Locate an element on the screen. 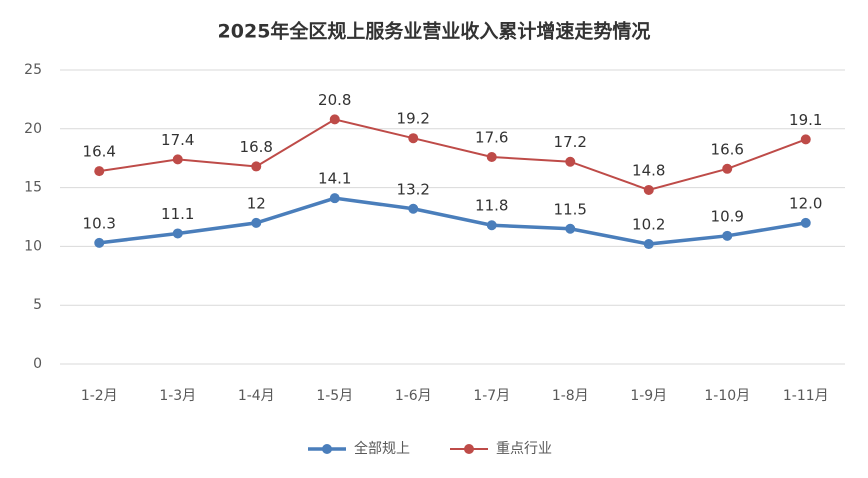  legend-label: 重点行业 is located at coordinates (524, 449).